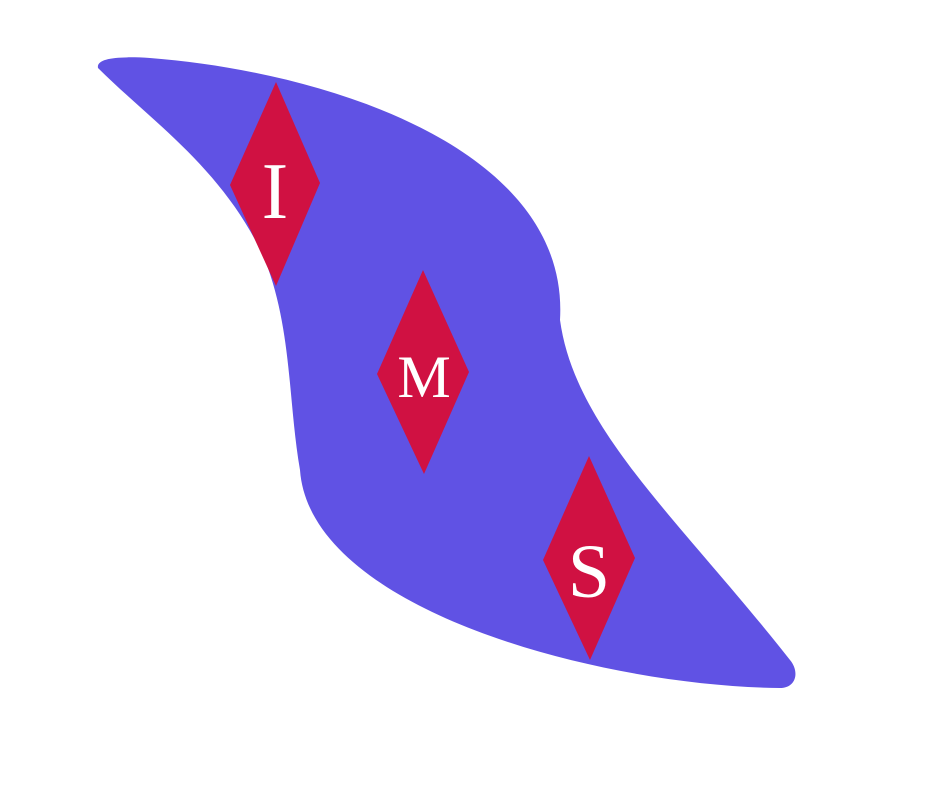 The width and height of the screenshot is (940, 788). Describe the element at coordinates (423, 377) in the screenshot. I see `letter-m: M` at that location.